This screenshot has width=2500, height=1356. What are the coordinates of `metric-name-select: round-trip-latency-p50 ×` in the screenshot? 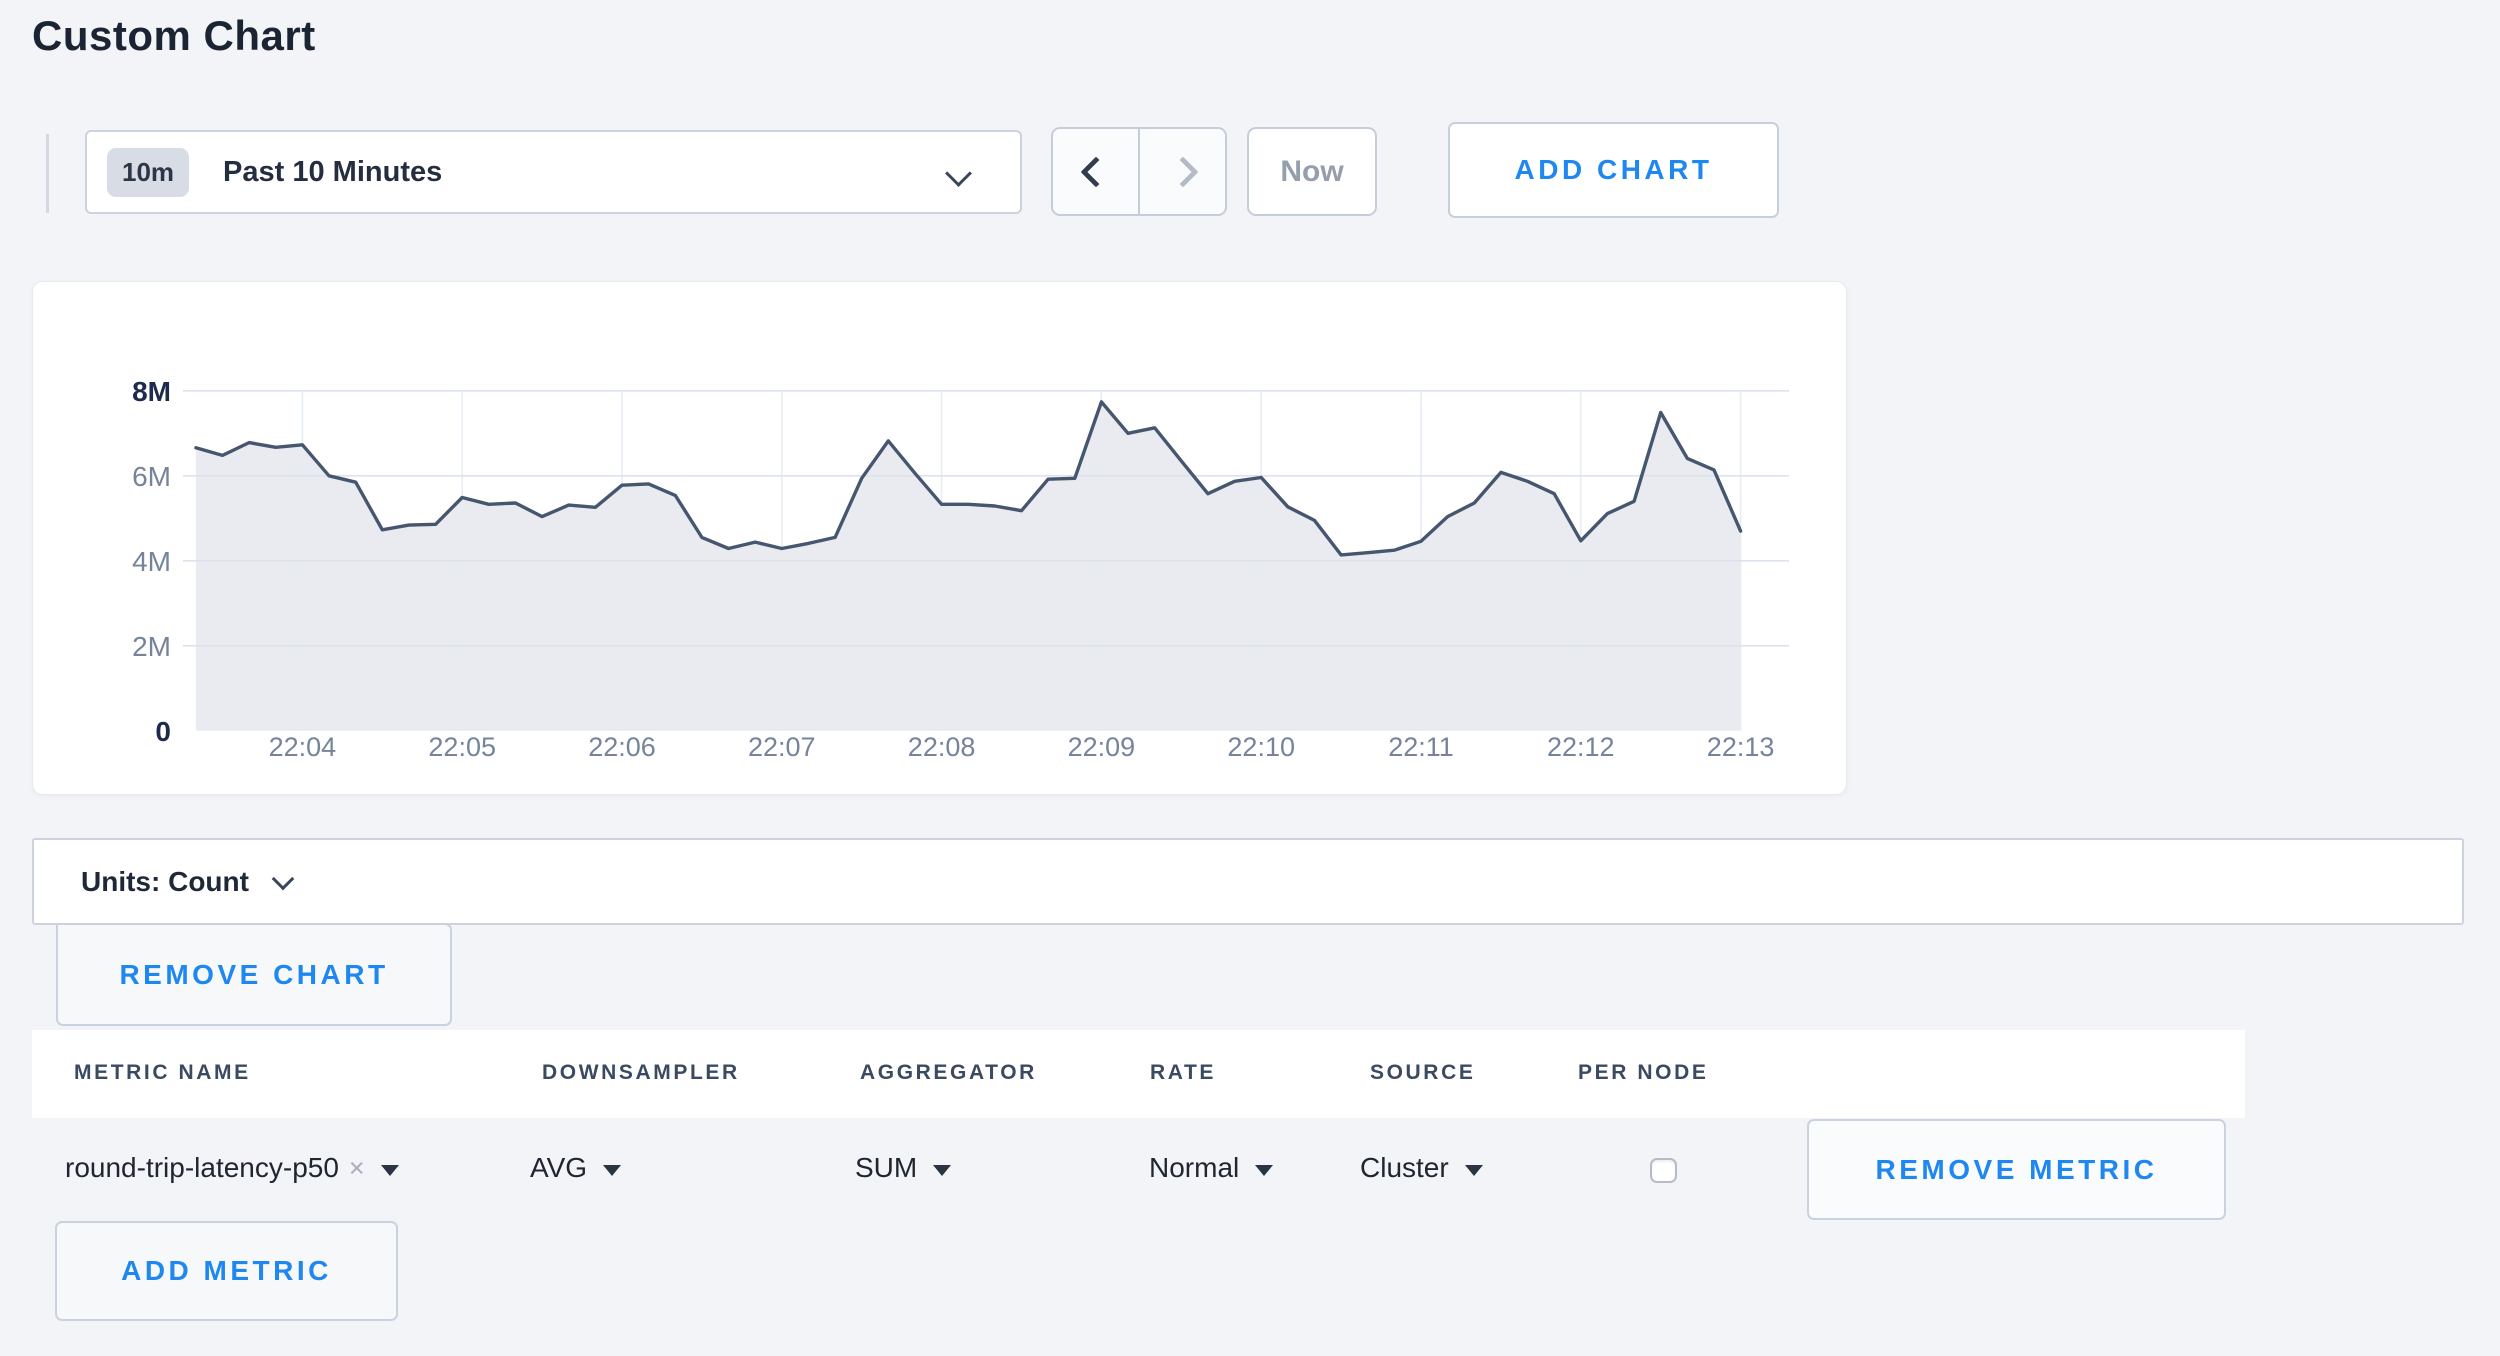 It's located at (232, 1168).